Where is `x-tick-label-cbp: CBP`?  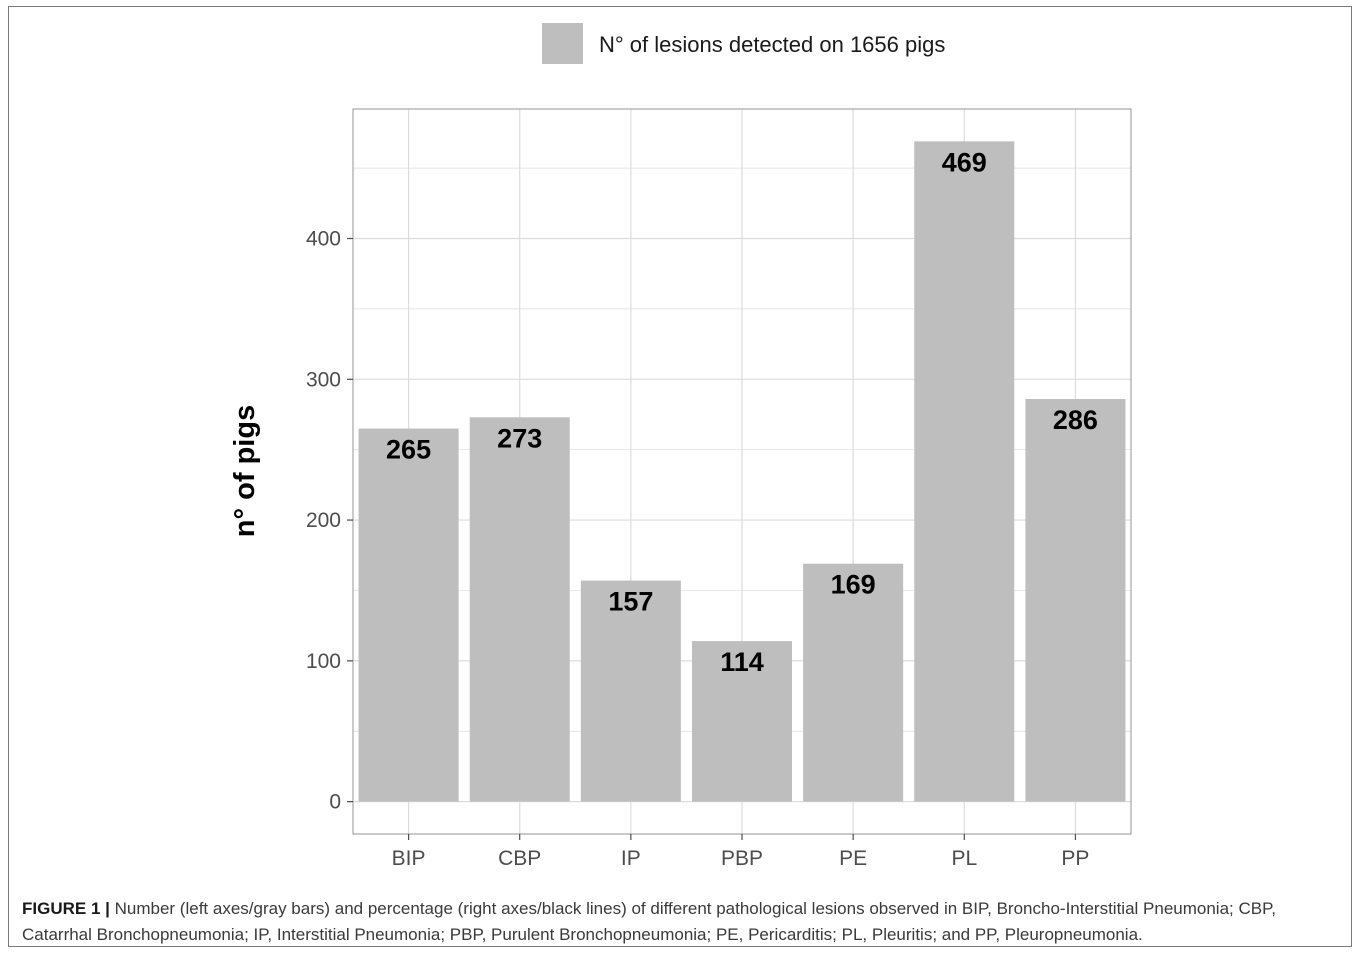 x-tick-label-cbp: CBP is located at coordinates (519, 858).